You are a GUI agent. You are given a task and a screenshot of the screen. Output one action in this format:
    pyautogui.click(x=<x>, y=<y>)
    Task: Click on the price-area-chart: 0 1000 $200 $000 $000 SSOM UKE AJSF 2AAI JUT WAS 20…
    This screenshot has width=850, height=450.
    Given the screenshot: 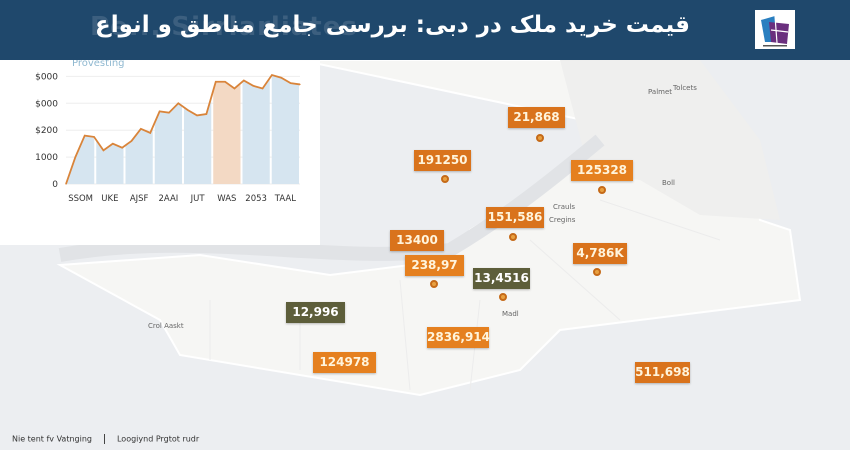 What is the action you would take?
    pyautogui.click(x=168, y=138)
    